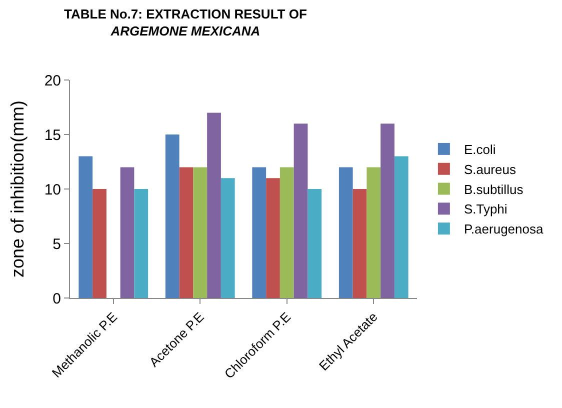 Image resolution: width=562 pixels, height=408 pixels. What do you see at coordinates (185, 22) in the screenshot?
I see `chart-title: TABLE No.7: EXTRACTION RESULT OF ARGEMONE MEXICANA` at bounding box center [185, 22].